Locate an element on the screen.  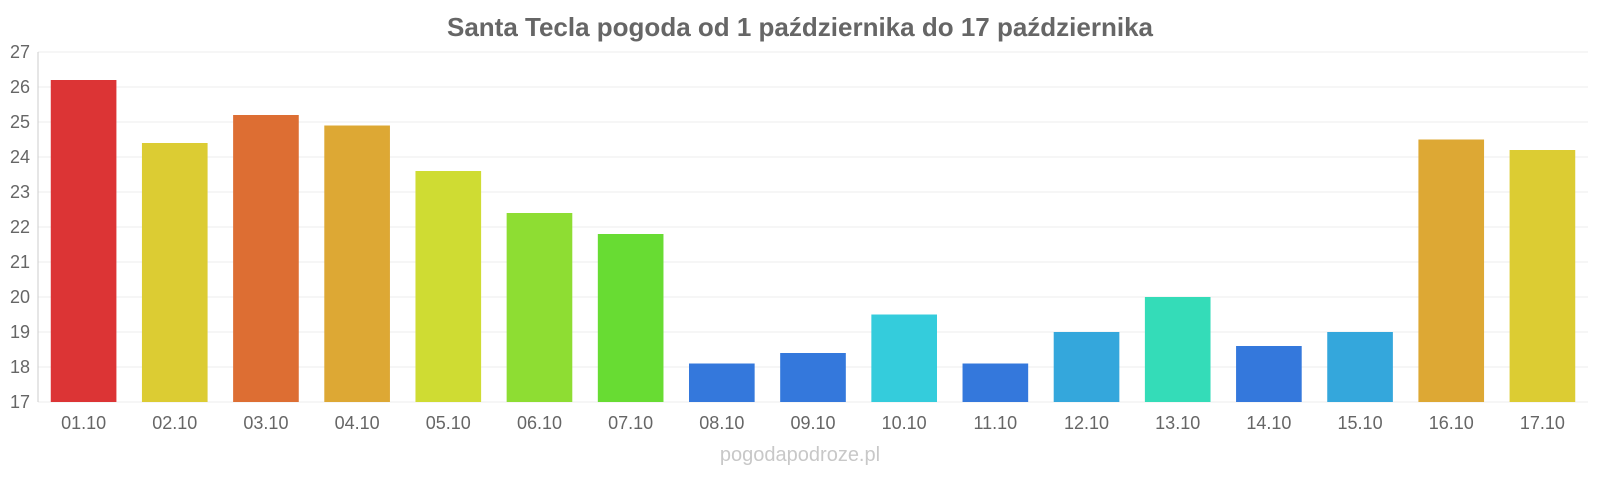
x-tick-label: 12.10 is located at coordinates (1086, 423).